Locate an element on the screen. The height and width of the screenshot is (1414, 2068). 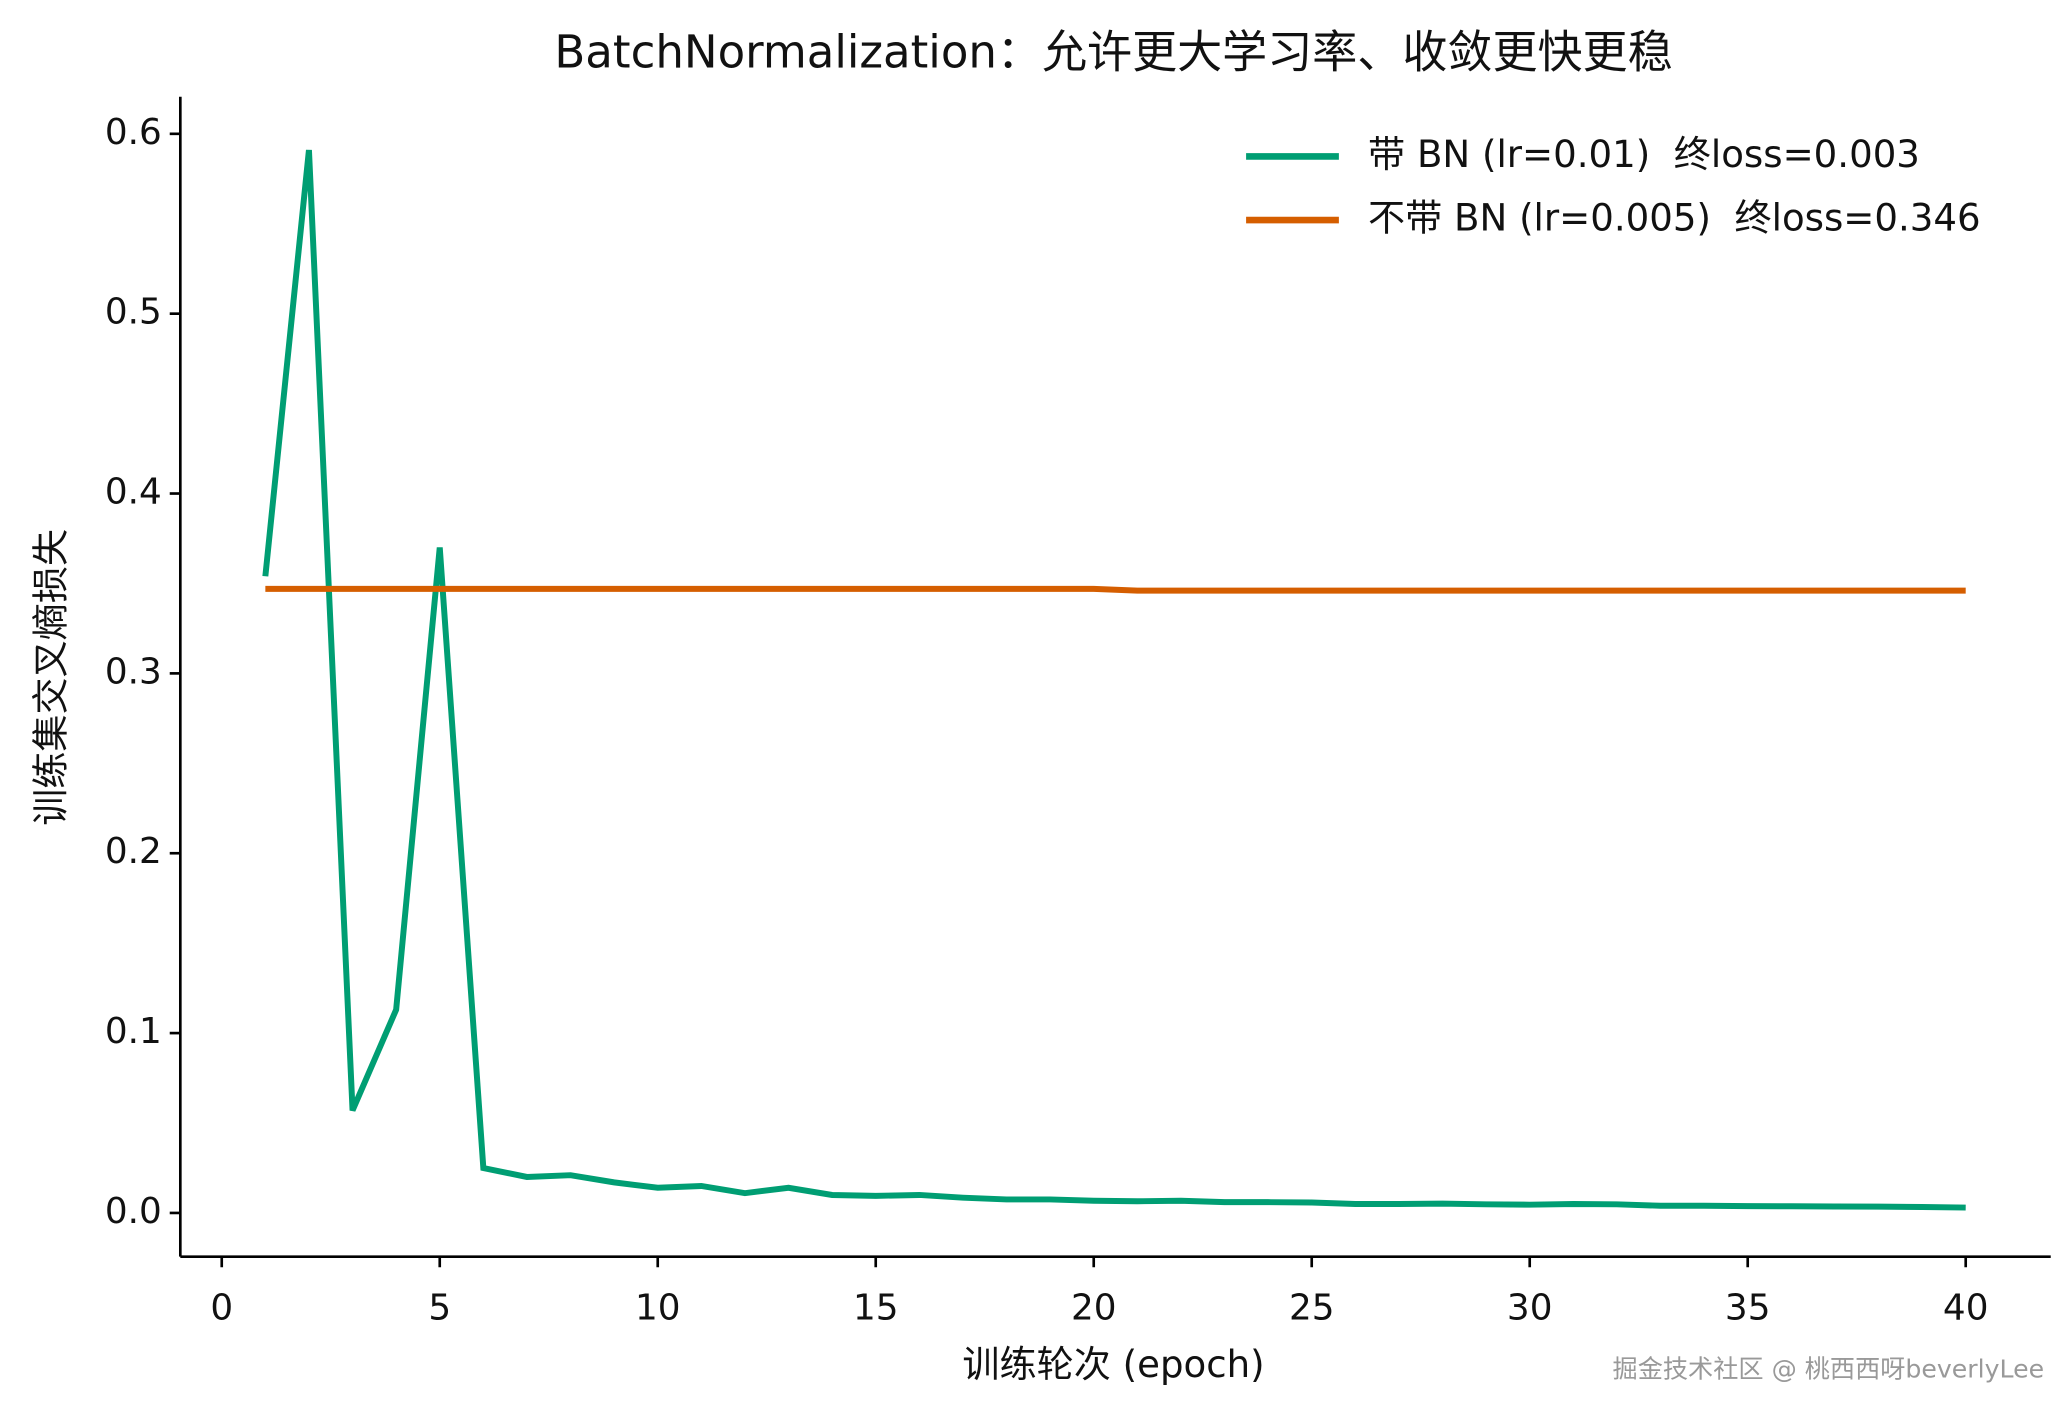
y-tick-label: 0.5 is located at coordinates (133, 312).